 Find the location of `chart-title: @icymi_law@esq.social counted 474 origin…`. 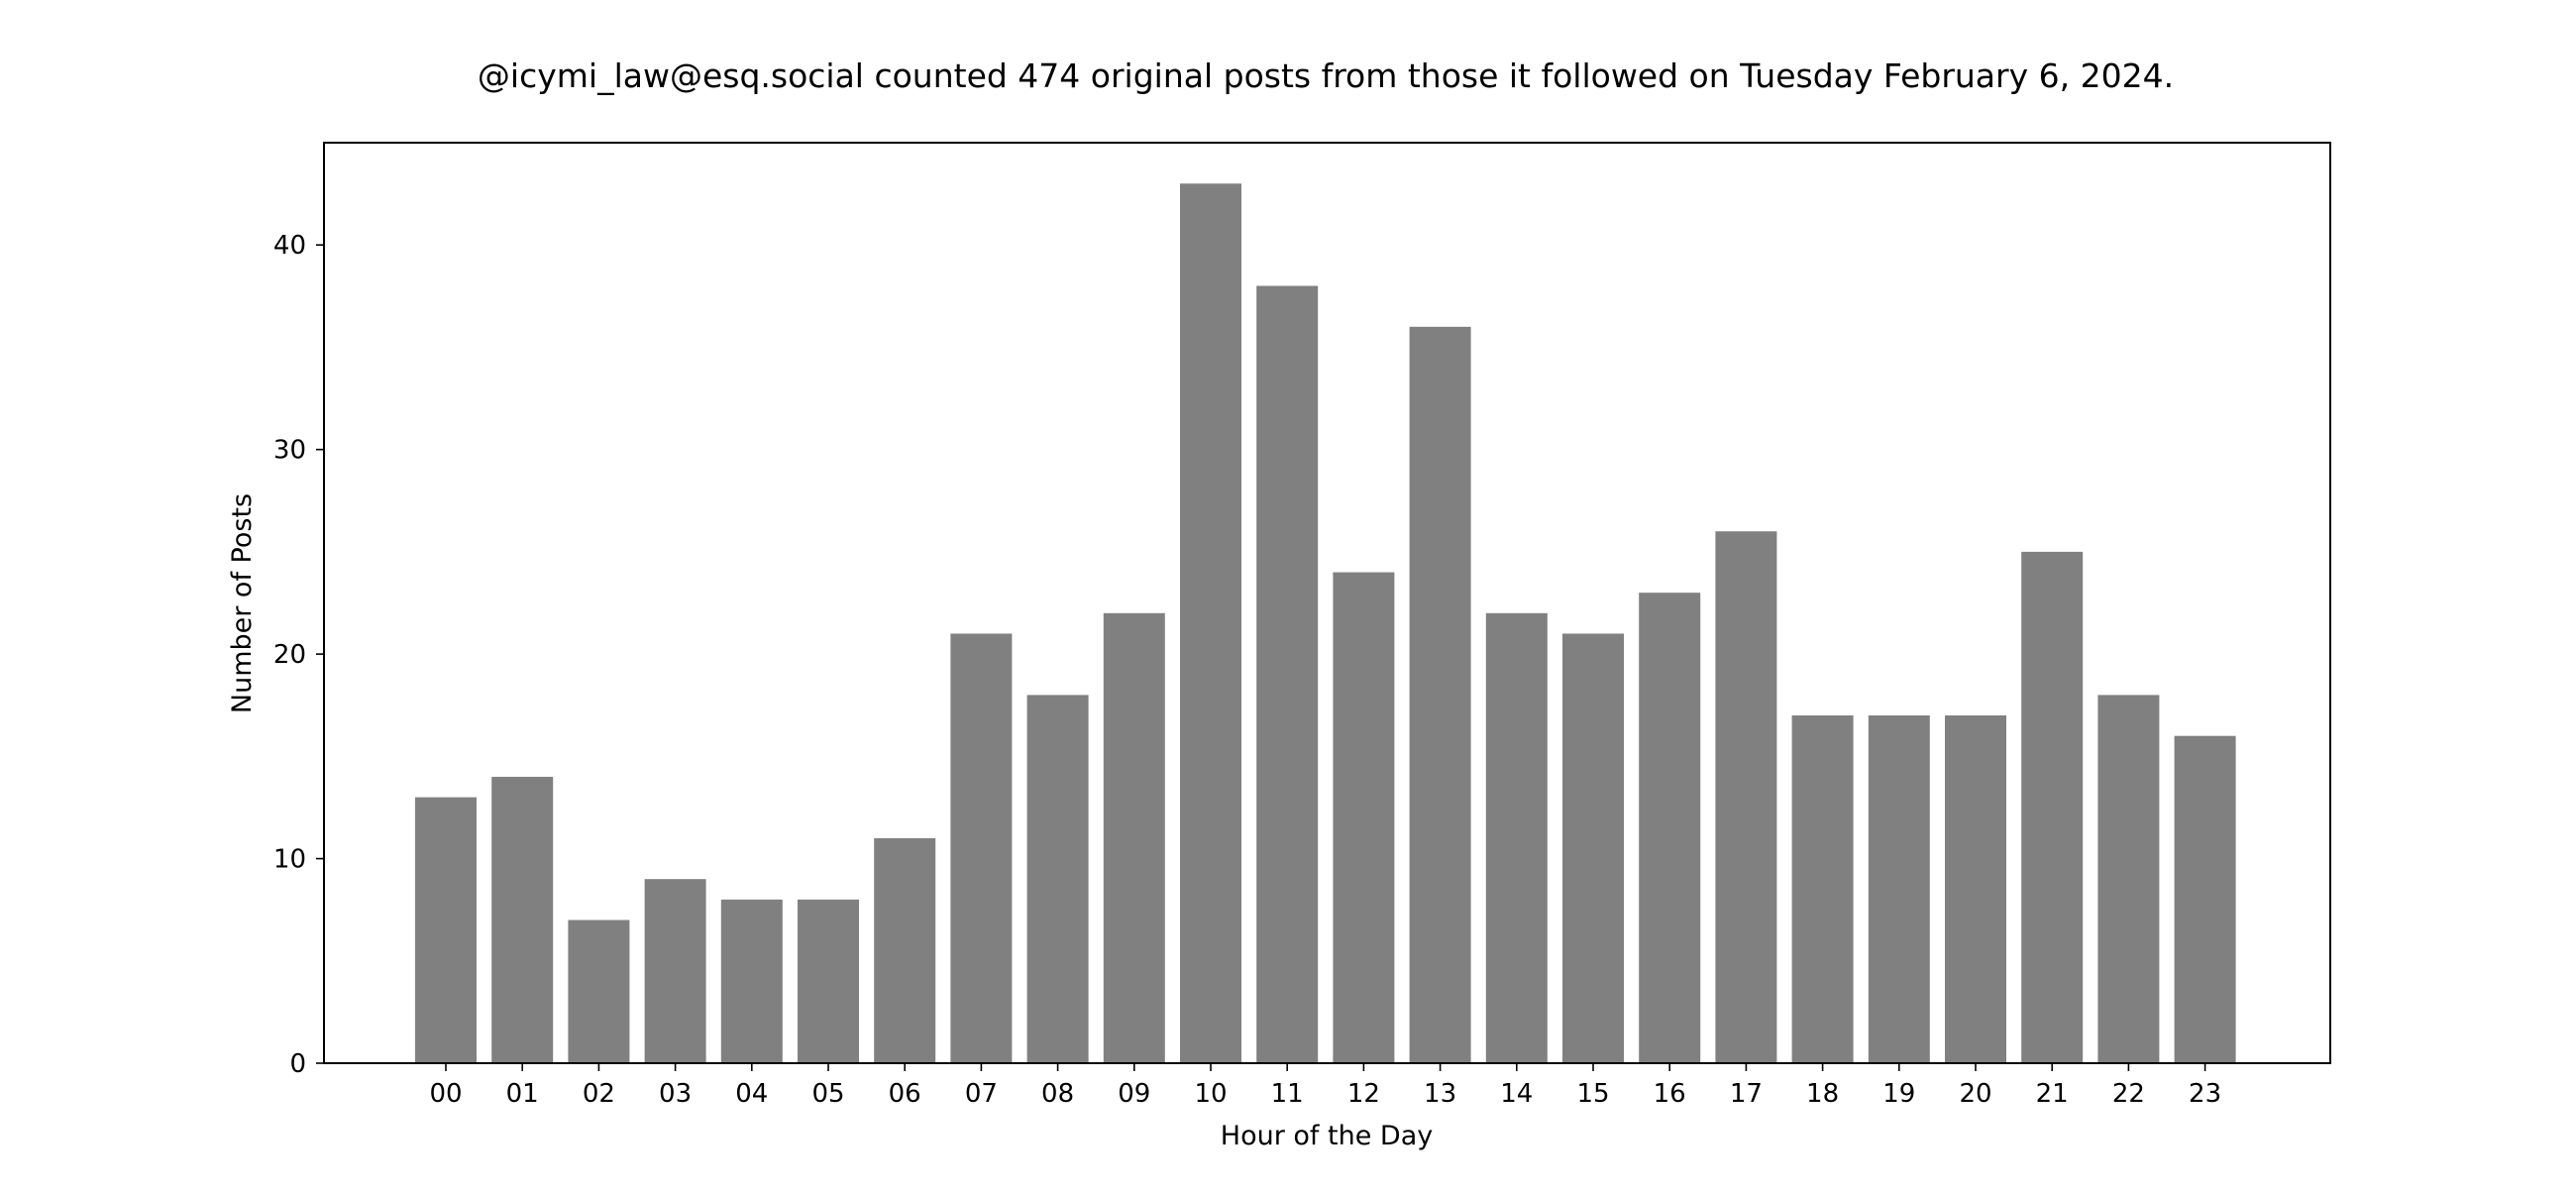

chart-title: @icymi_law@esq.social counted 474 origin… is located at coordinates (1326, 75).